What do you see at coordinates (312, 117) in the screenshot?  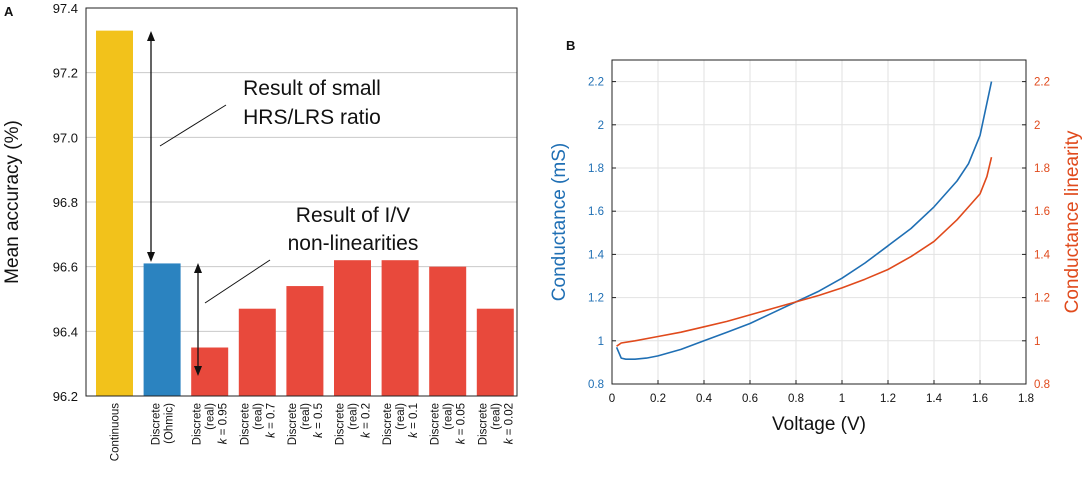 I see `annotation-text-1-line-2: HRS/LRS ratio` at bounding box center [312, 117].